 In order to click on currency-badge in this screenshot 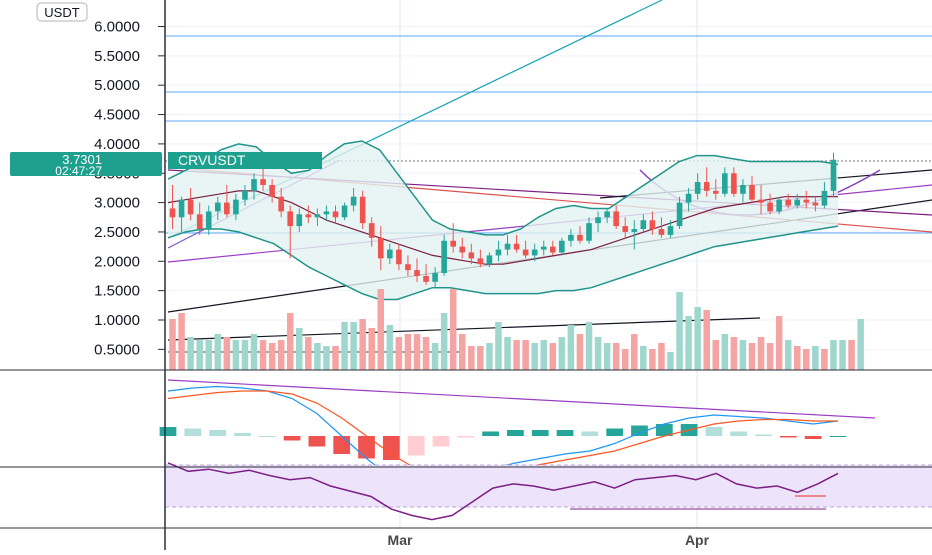, I will do `click(62, 12)`.